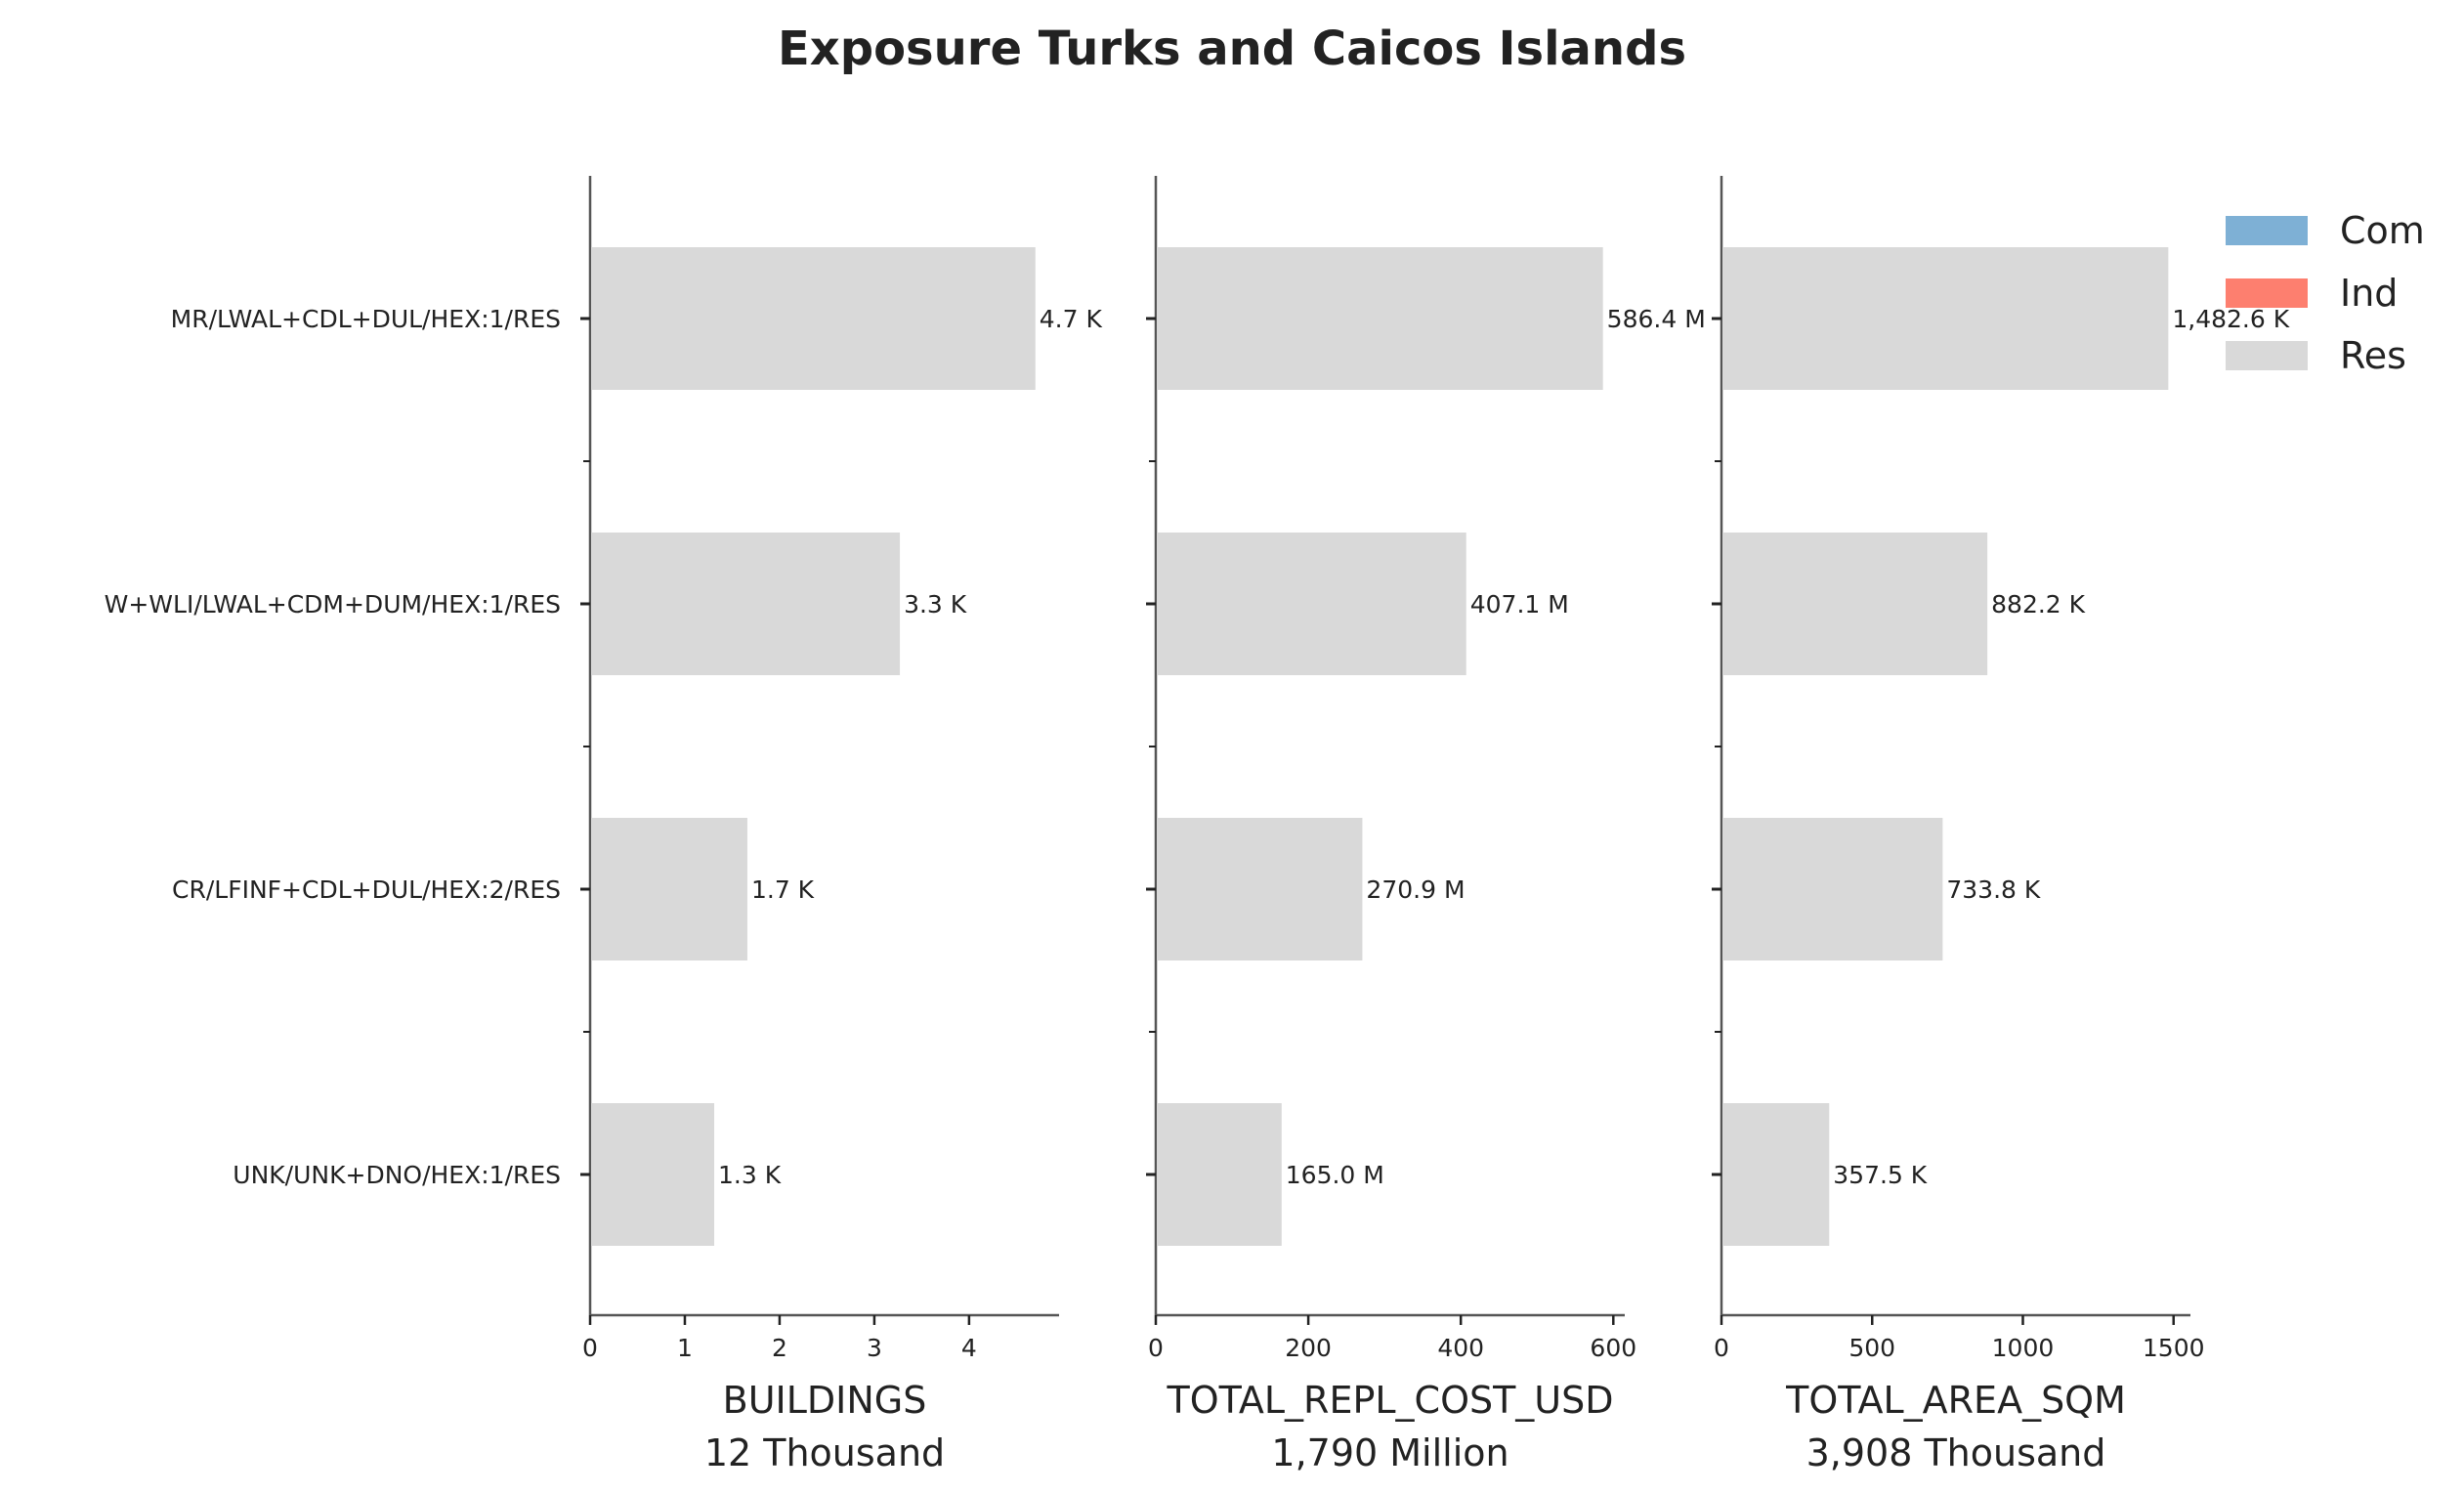 The height and width of the screenshot is (1494, 2464). What do you see at coordinates (367, 890) in the screenshot?
I see `category-label: CR/LFINF+CDL+DUL/HEX:2/RES` at bounding box center [367, 890].